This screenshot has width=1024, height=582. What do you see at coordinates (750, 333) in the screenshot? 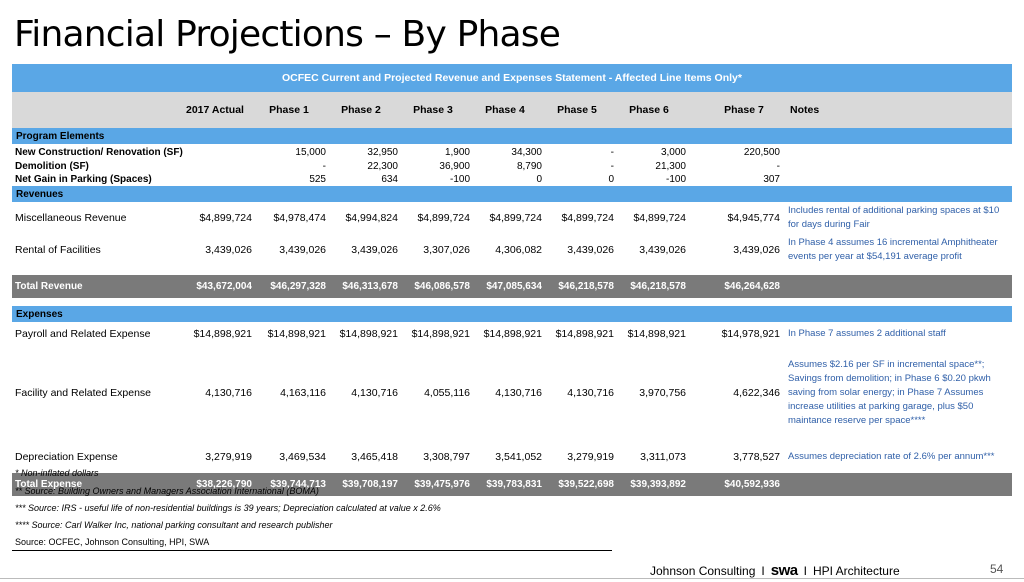
I see `cell: $14,978,921` at bounding box center [750, 333].